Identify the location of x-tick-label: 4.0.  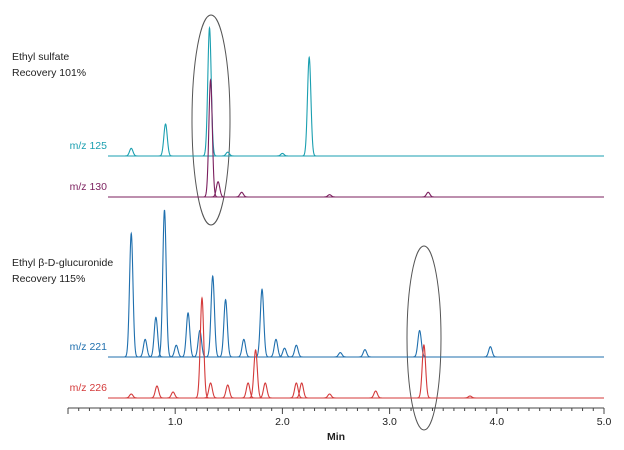
(496, 422).